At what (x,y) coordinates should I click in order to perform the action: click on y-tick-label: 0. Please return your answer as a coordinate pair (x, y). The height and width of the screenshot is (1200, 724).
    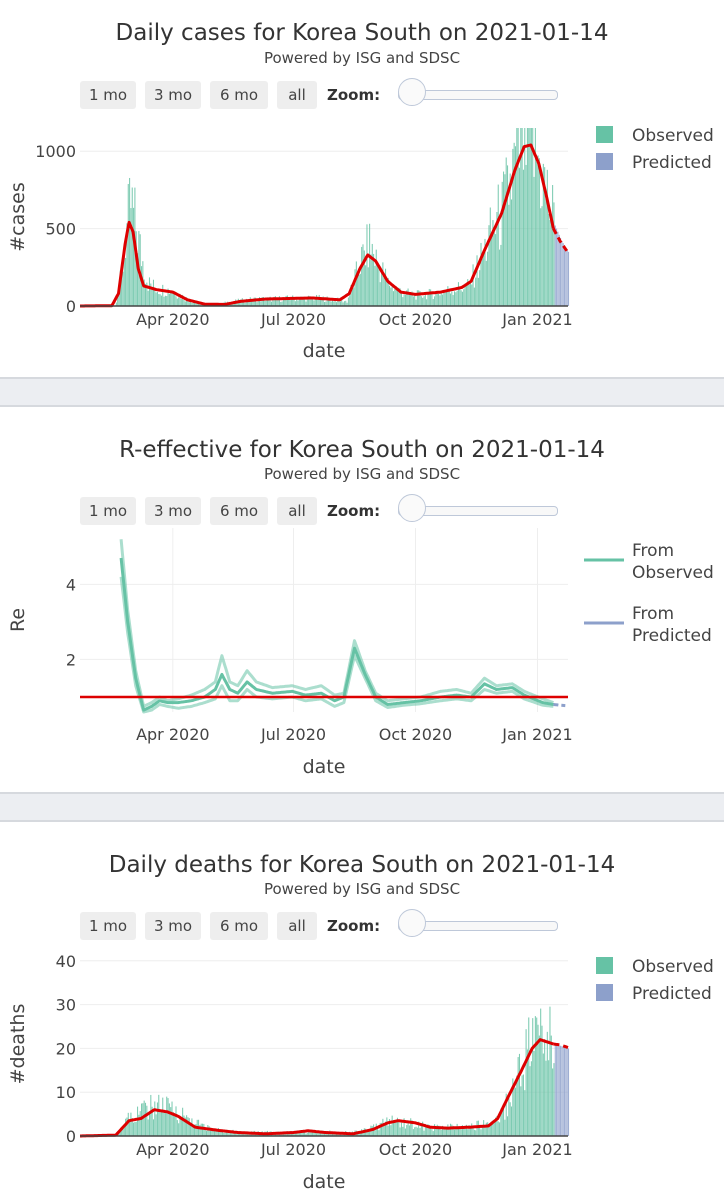
    Looking at the image, I should click on (71, 306).